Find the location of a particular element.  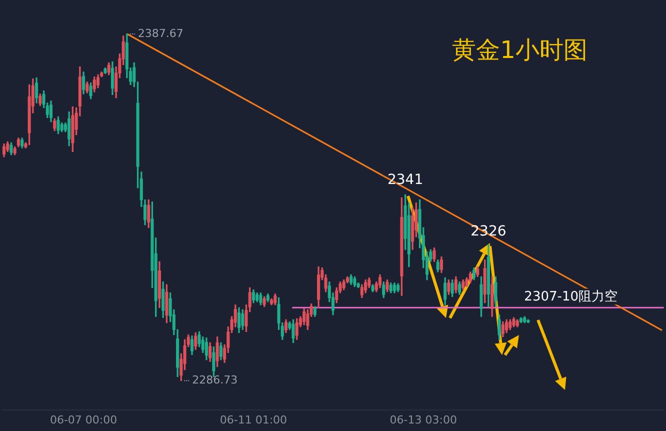

chart-title: 黄金1小时图 is located at coordinates (520, 50).